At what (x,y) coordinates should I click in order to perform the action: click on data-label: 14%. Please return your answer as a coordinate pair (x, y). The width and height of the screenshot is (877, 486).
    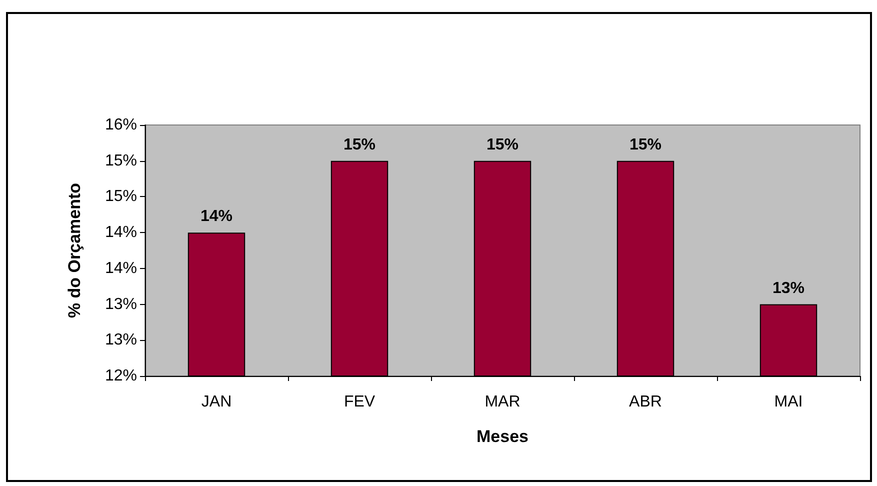
    Looking at the image, I should click on (216, 217).